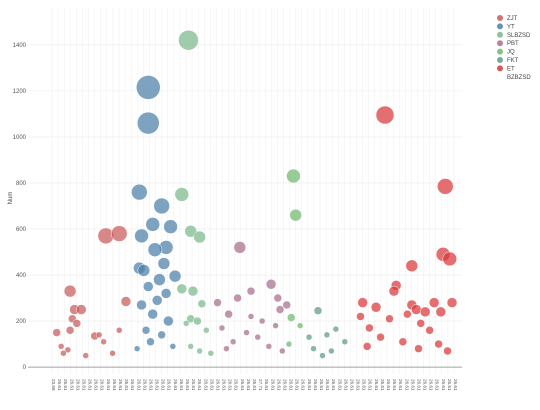 The height and width of the screenshot is (410, 540). Describe the element at coordinates (21, 184) in the screenshot. I see `y-tick-label: 800` at that location.